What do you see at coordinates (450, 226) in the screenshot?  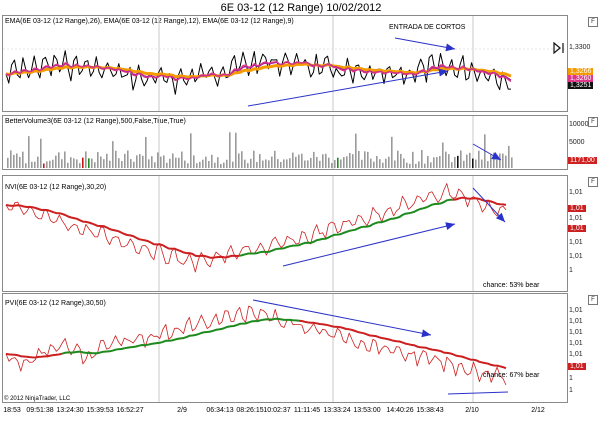 I see `nvi-support-trendline-head` at bounding box center [450, 226].